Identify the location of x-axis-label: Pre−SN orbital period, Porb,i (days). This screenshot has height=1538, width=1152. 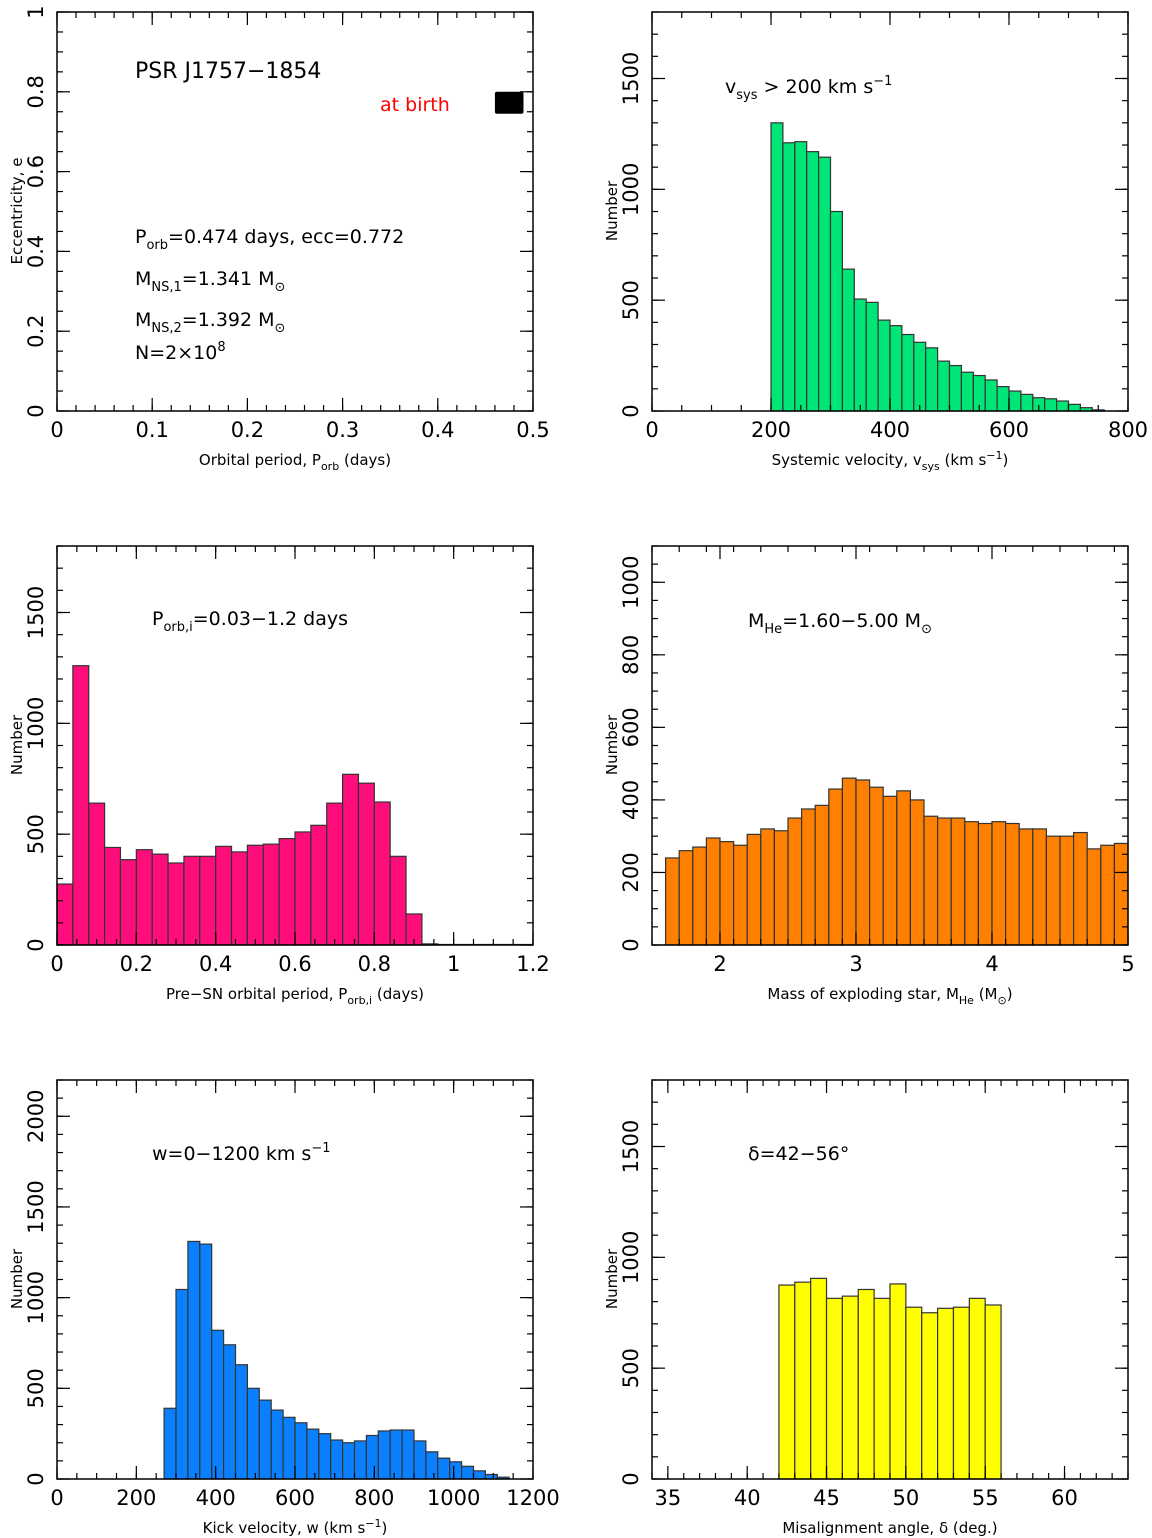
(295, 996).